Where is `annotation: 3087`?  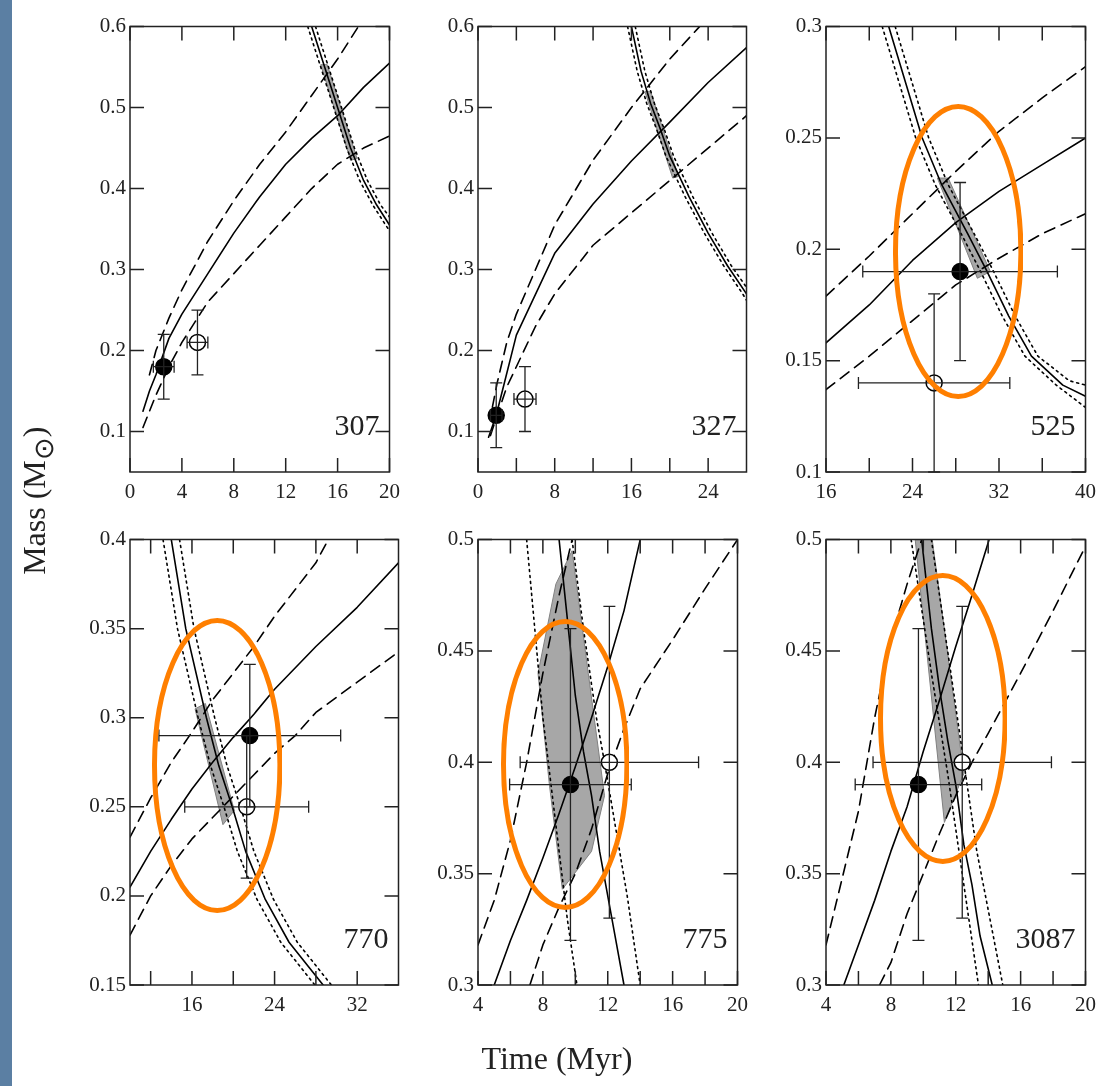 annotation: 3087 is located at coordinates (1045, 937).